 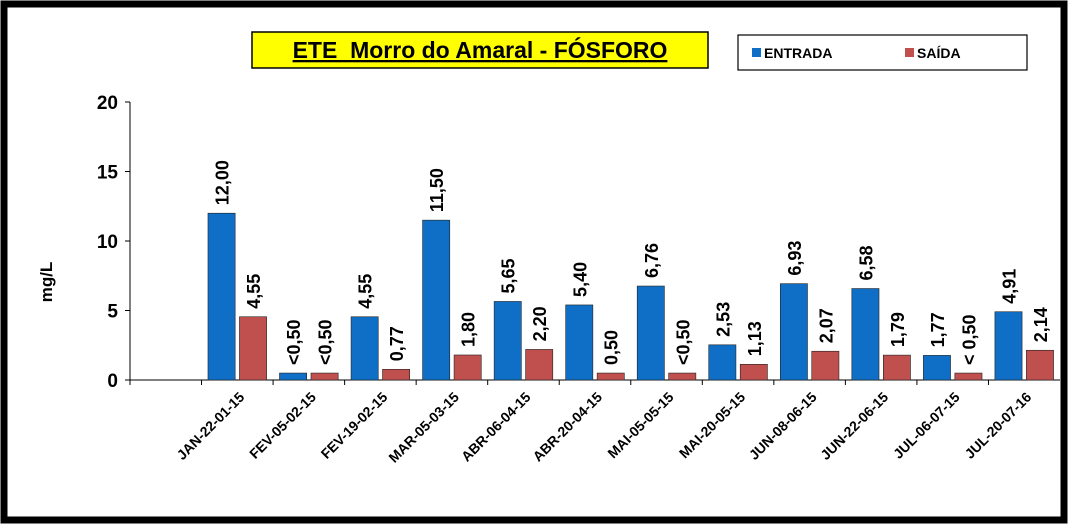 I want to click on value-label: 12,00, so click(x=223, y=182).